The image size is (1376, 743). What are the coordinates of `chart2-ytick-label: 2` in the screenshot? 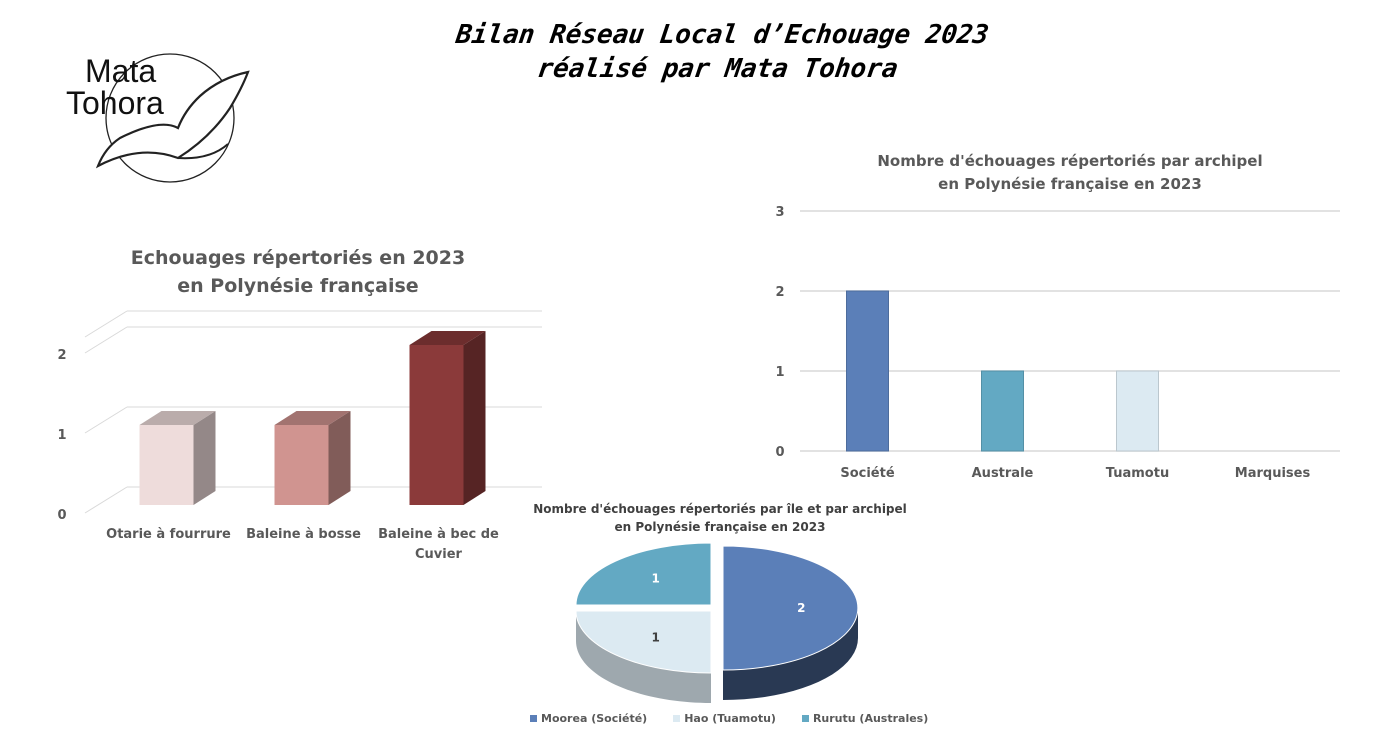 It's located at (779, 292).